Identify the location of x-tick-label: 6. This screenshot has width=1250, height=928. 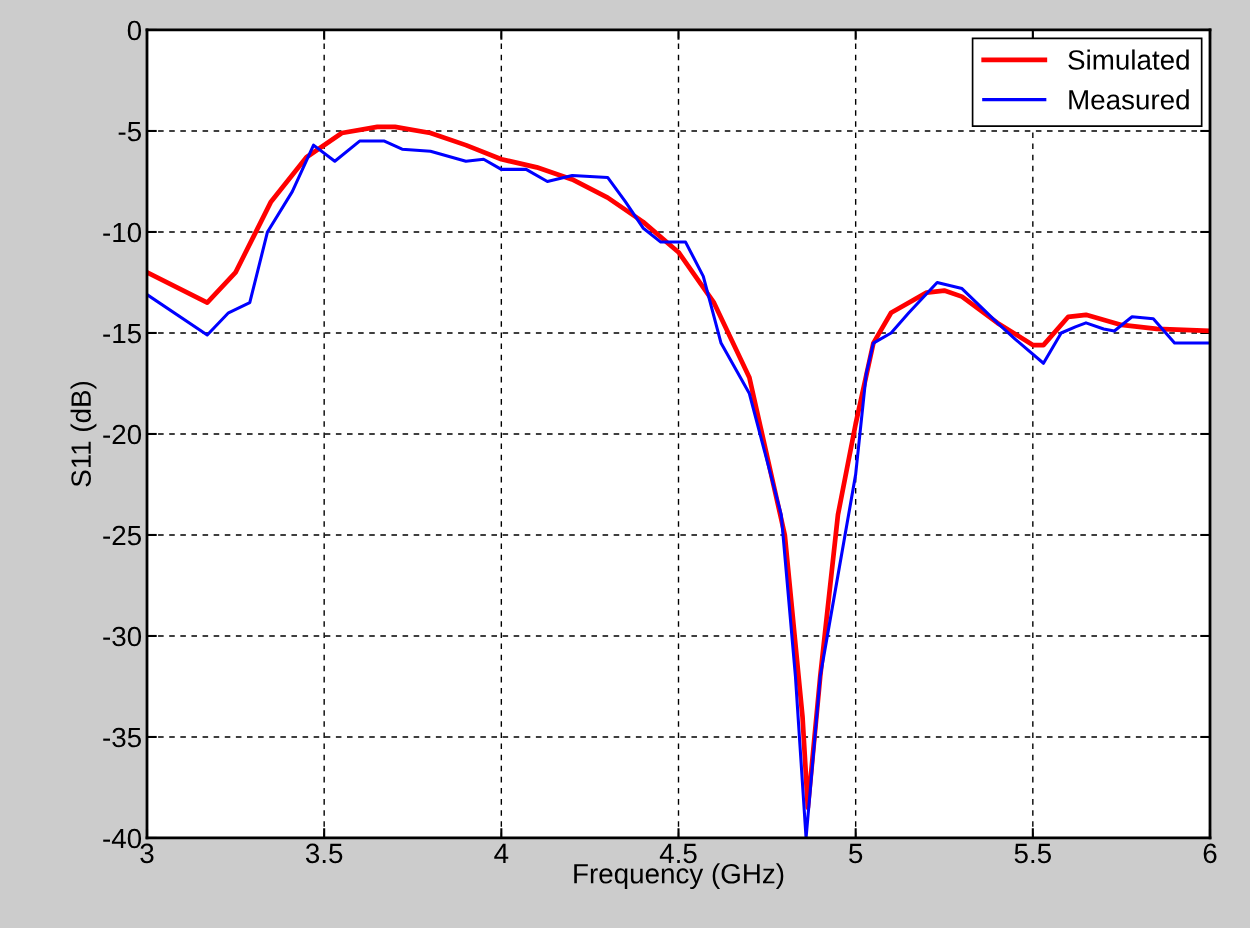
(1210, 853).